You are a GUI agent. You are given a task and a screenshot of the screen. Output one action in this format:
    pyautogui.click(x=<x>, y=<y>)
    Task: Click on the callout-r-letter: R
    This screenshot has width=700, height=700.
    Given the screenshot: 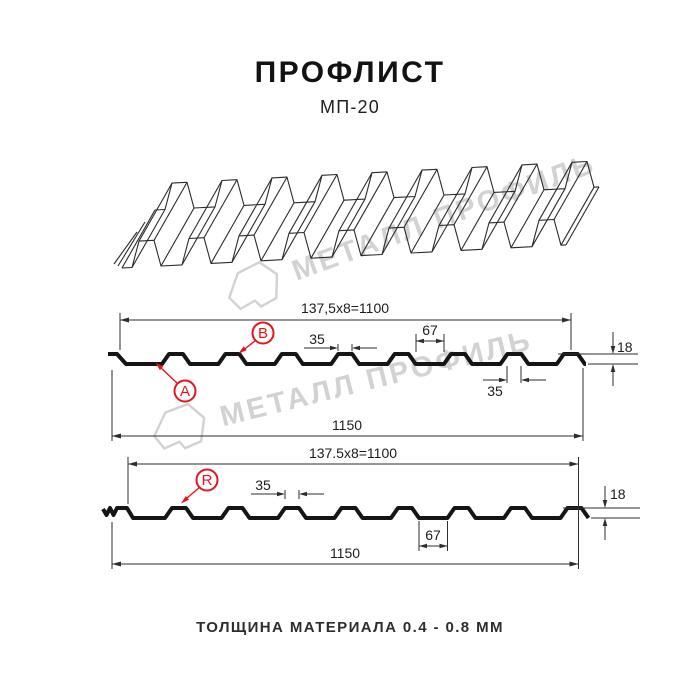 What is the action you would take?
    pyautogui.click(x=207, y=480)
    